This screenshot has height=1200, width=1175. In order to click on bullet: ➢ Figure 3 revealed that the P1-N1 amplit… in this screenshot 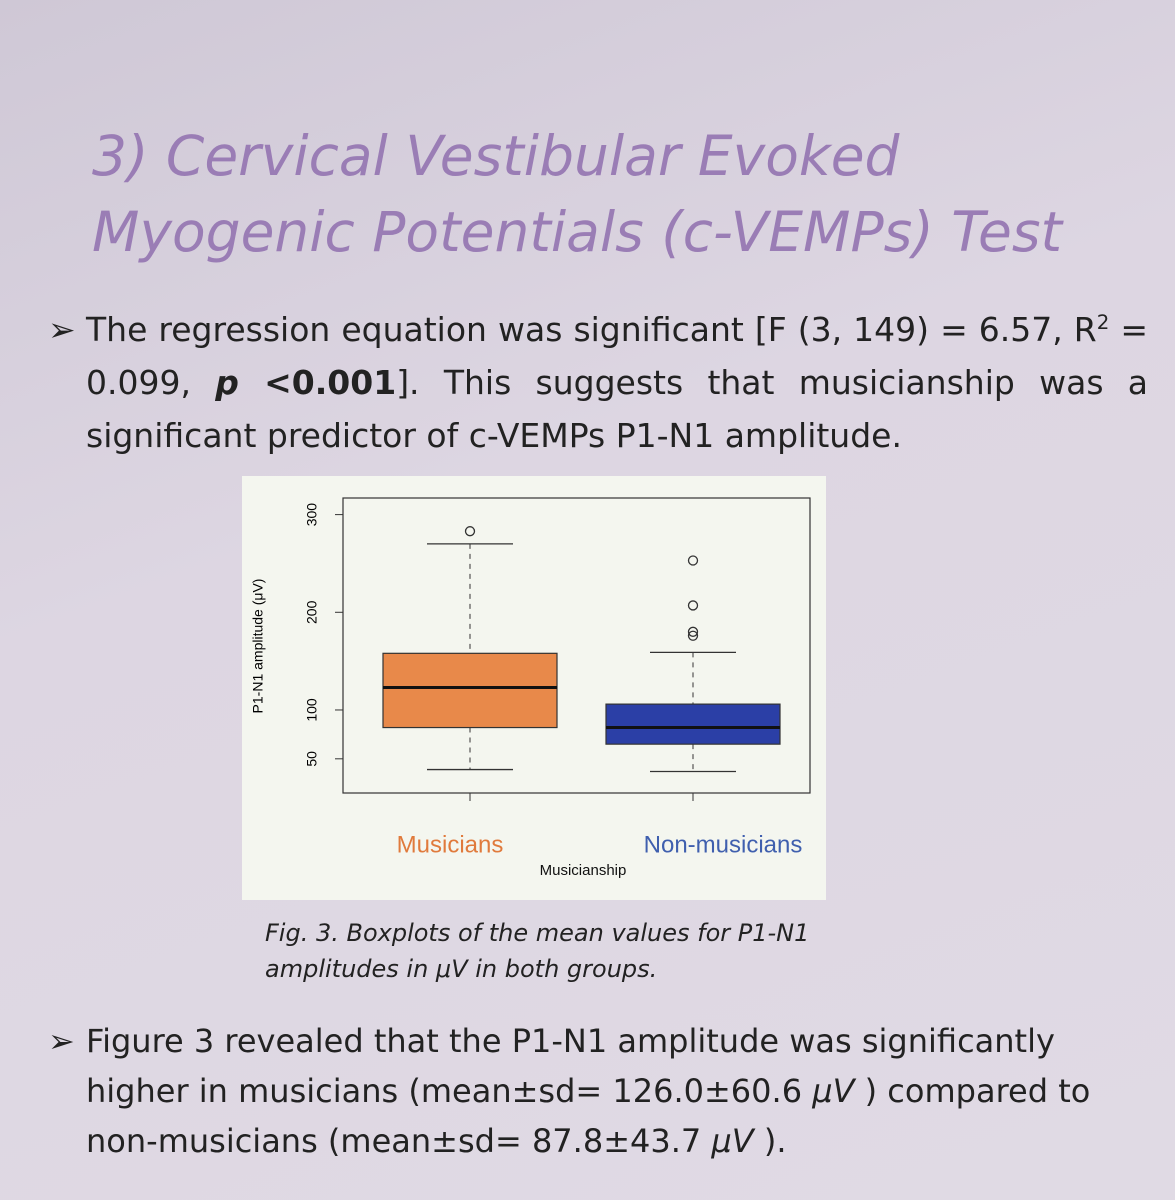, I will do `click(598, 1091)`.